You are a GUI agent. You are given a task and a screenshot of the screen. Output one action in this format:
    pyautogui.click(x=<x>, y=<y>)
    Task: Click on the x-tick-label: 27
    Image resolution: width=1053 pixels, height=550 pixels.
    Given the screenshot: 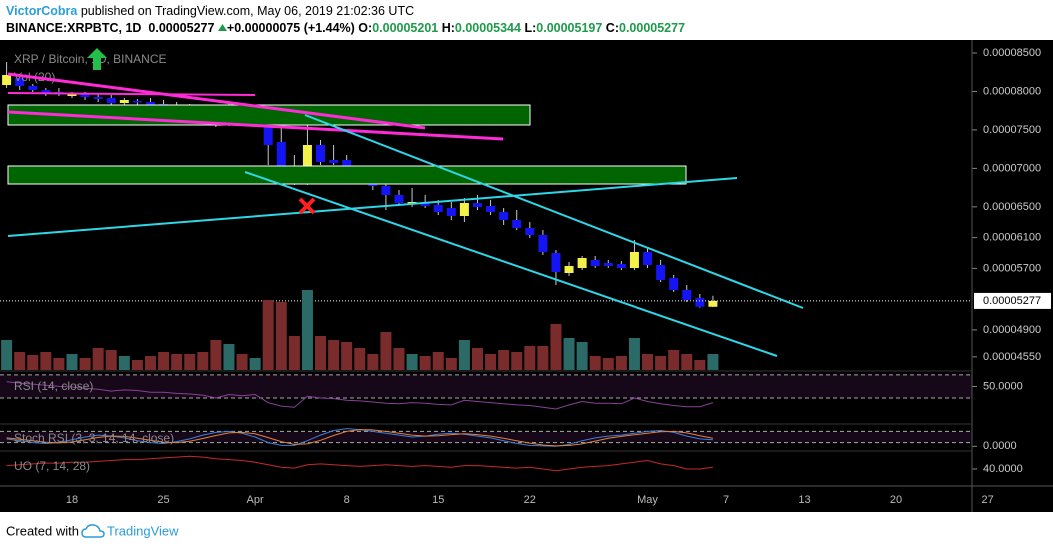 What is the action you would take?
    pyautogui.click(x=987, y=500)
    